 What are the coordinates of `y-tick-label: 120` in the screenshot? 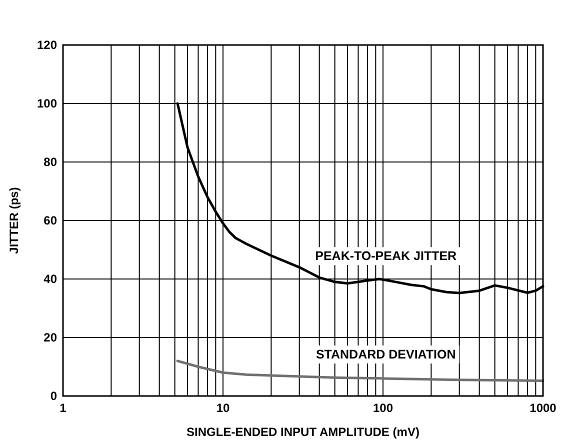 It's located at (47, 45).